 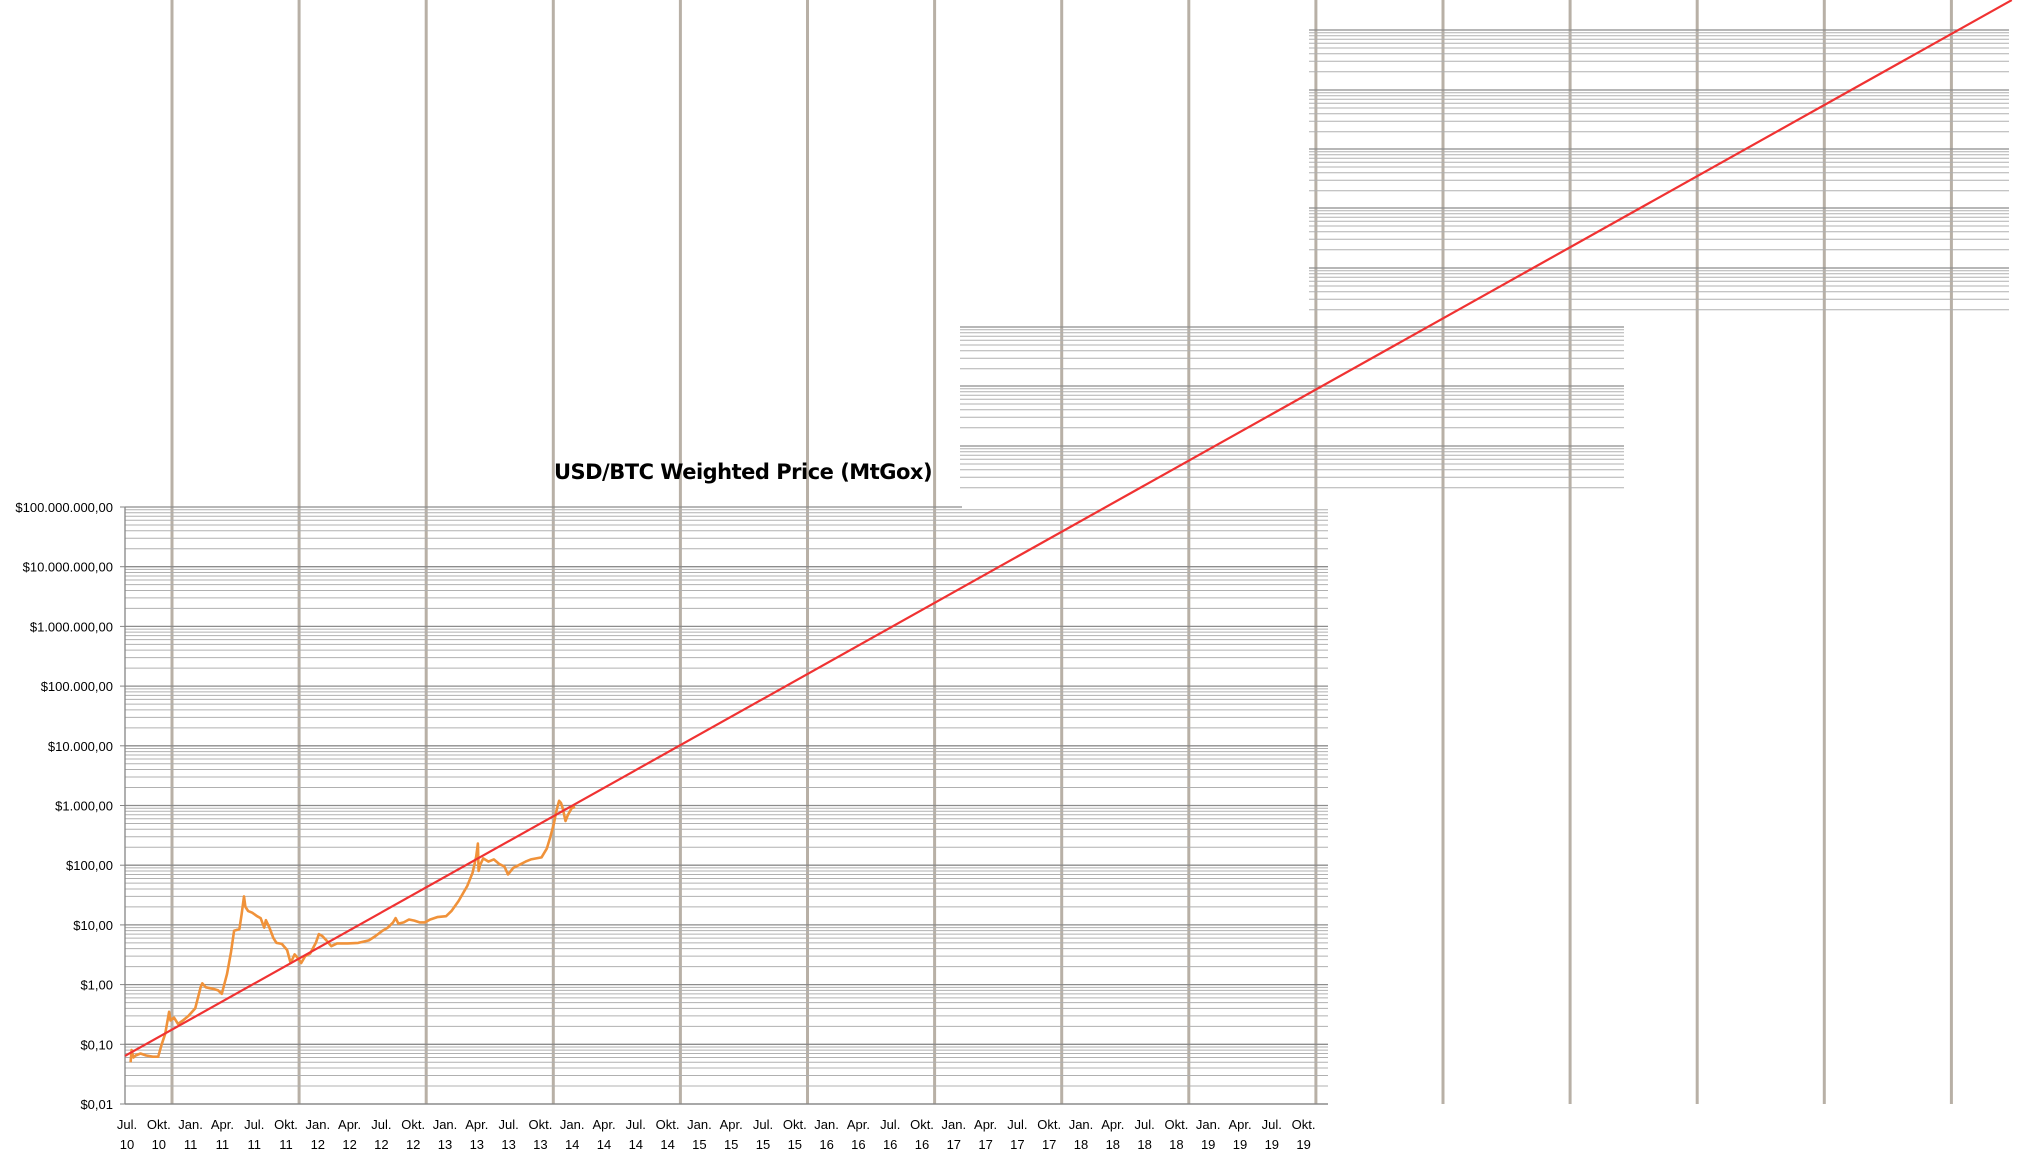 I want to click on y-tick-label: $100.000,00, so click(x=77, y=686).